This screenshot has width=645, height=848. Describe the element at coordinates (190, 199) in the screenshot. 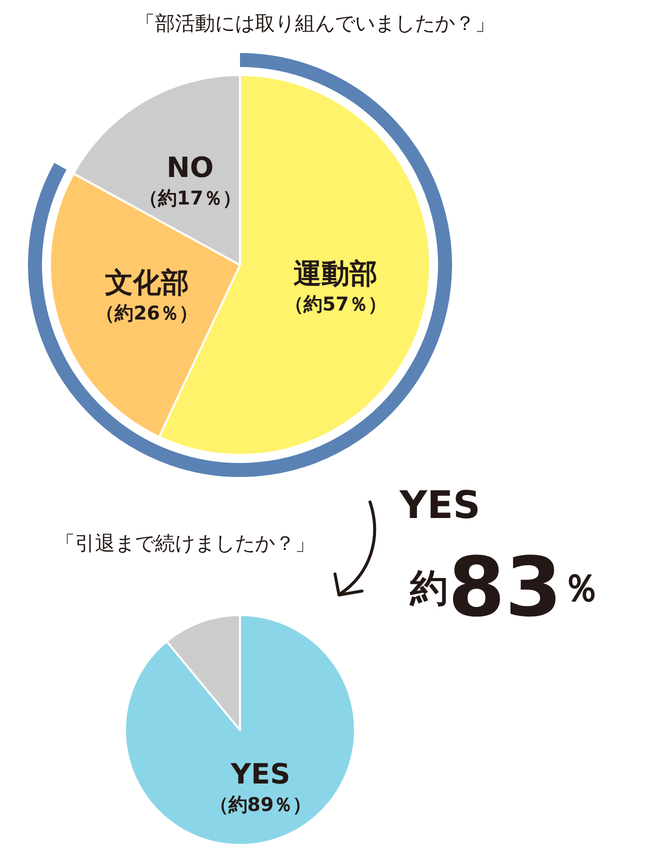

I see `data-label: （約17％）` at that location.